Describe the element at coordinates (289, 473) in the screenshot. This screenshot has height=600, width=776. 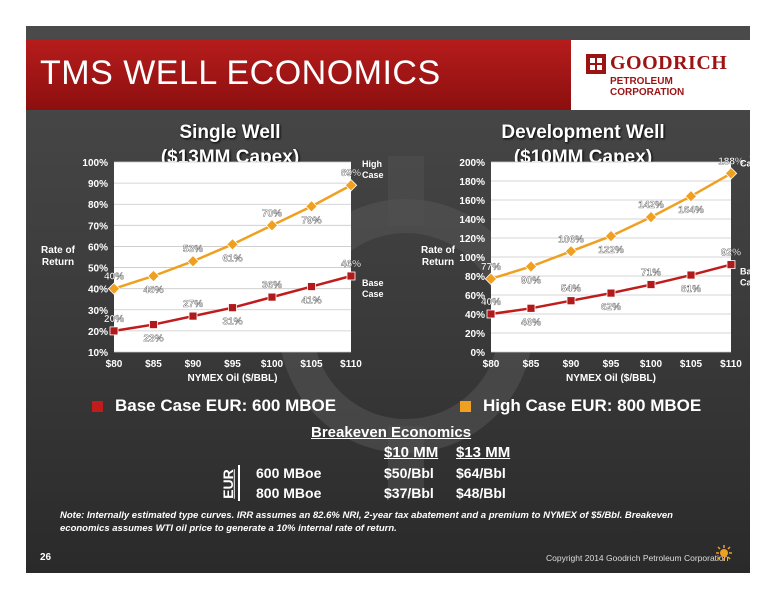
I see `breakeven-row1-label: 600 MBoe` at that location.